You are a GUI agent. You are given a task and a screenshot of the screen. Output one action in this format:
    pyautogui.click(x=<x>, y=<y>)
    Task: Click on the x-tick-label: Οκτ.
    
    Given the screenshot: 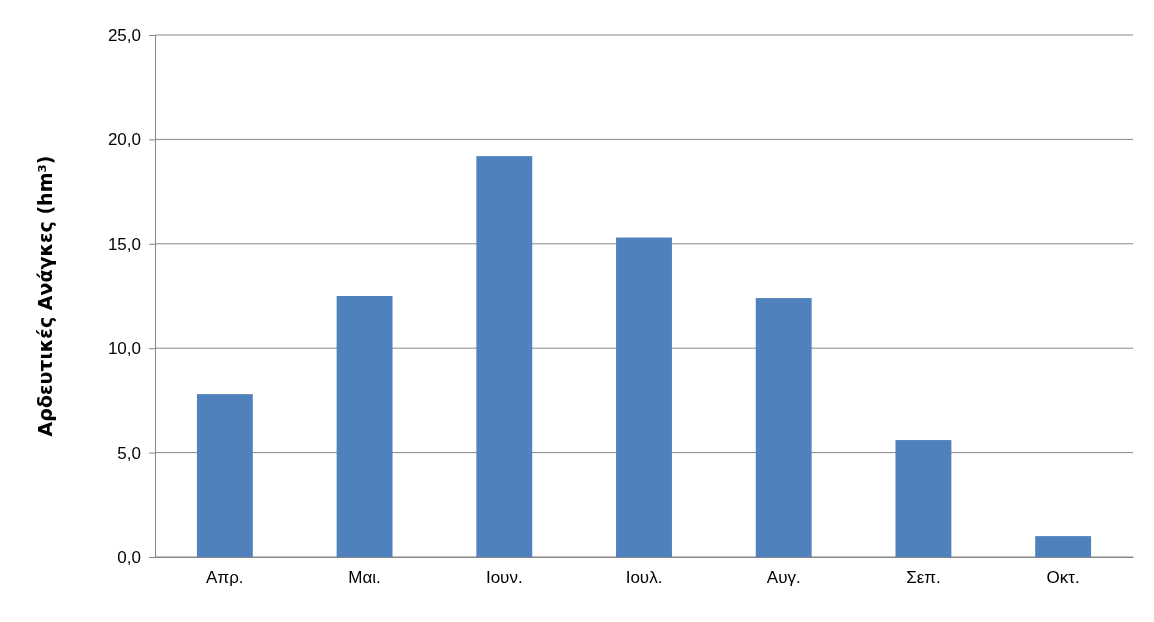 What is the action you would take?
    pyautogui.click(x=1063, y=578)
    